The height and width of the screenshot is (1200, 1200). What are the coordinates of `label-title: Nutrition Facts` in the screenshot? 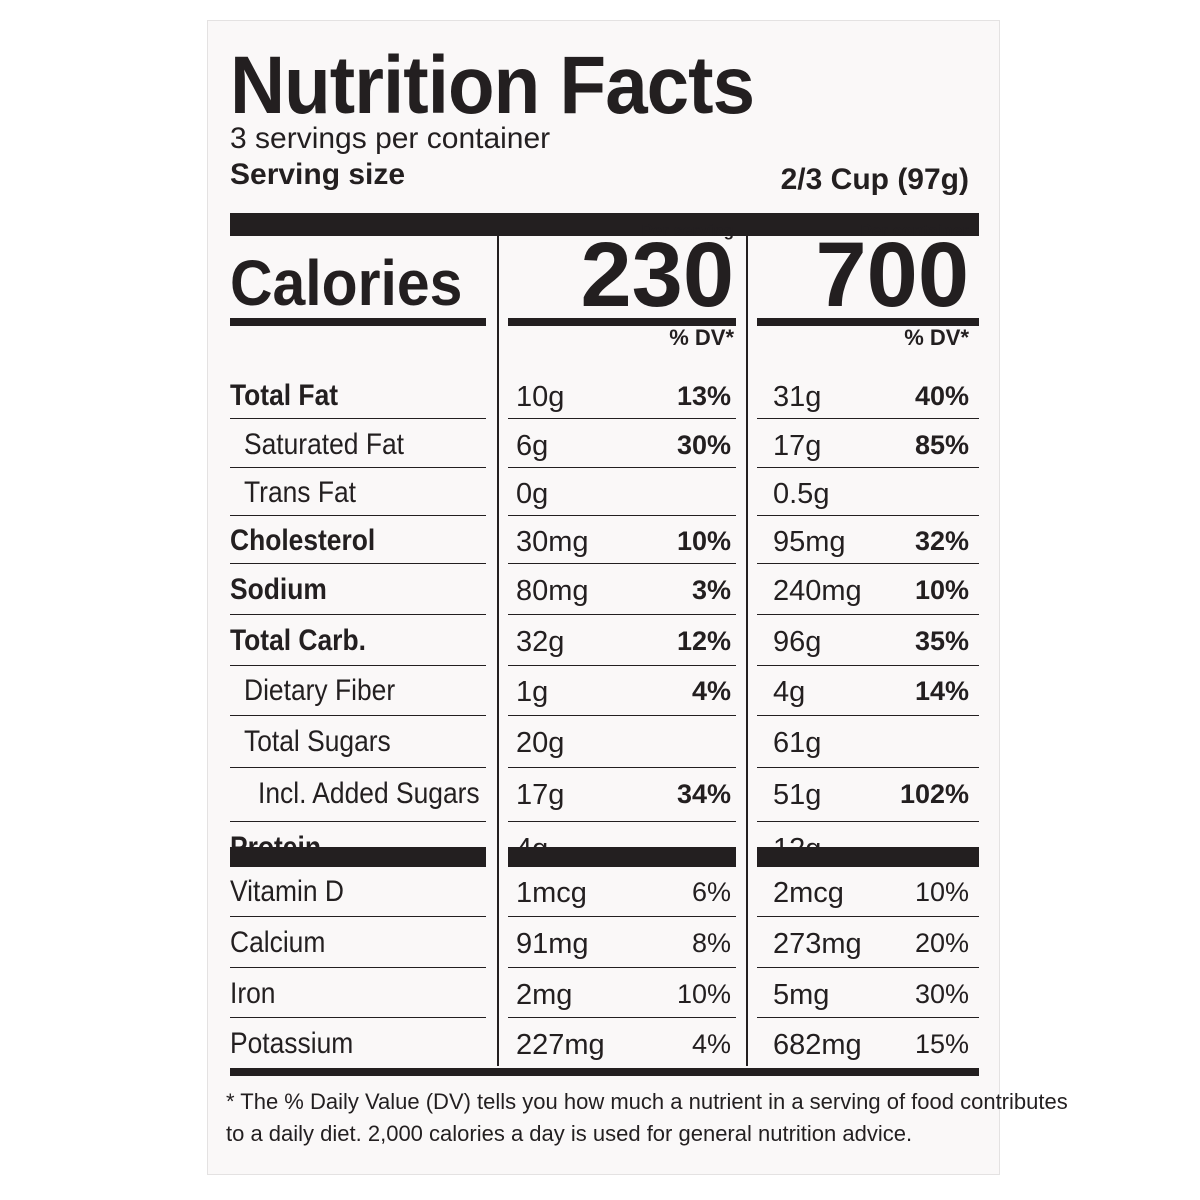 It's located at (492, 85).